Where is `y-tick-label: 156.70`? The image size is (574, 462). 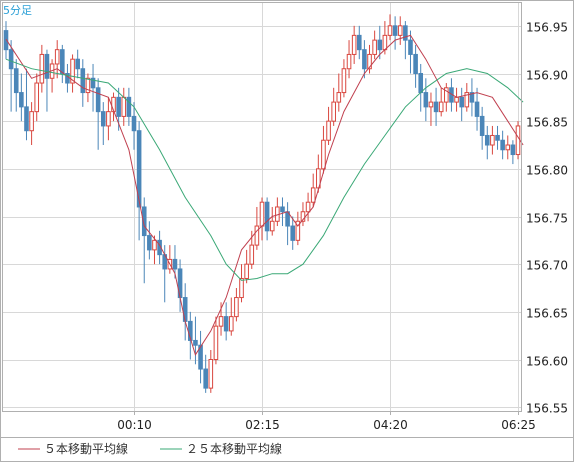 y-tick-label: 156.70 is located at coordinates (547, 266).